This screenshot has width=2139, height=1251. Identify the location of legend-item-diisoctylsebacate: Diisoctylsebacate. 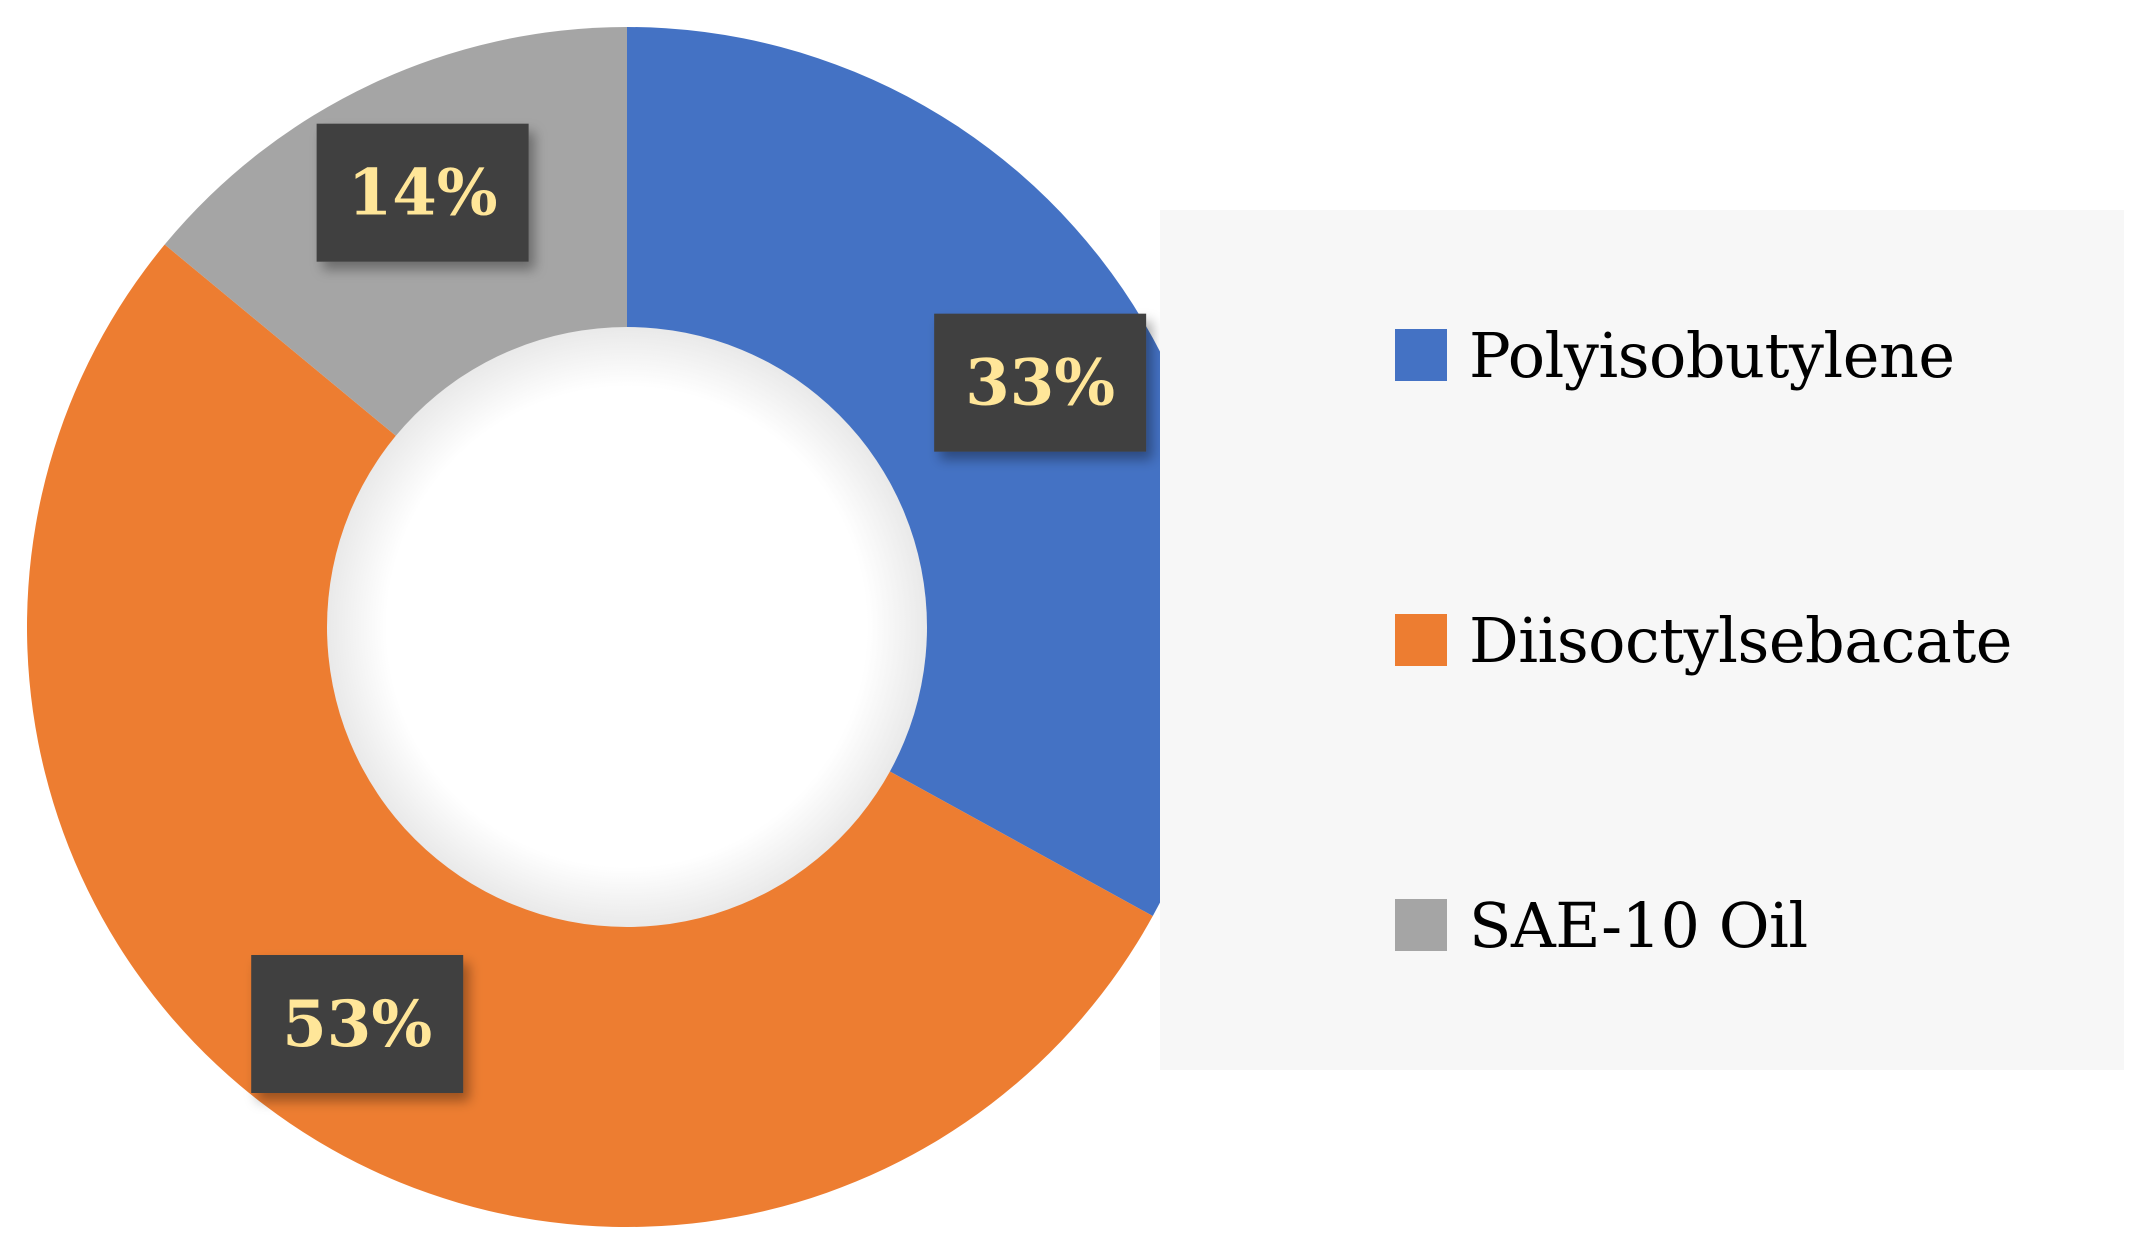
(1703, 640).